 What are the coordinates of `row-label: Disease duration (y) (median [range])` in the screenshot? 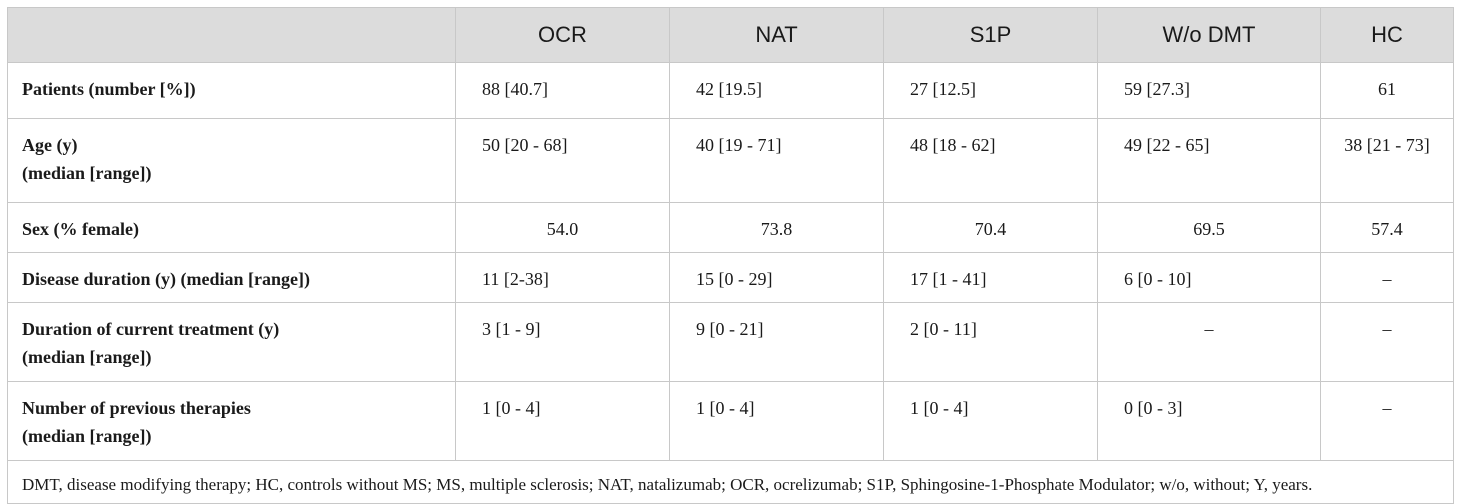 It's located at (231, 277).